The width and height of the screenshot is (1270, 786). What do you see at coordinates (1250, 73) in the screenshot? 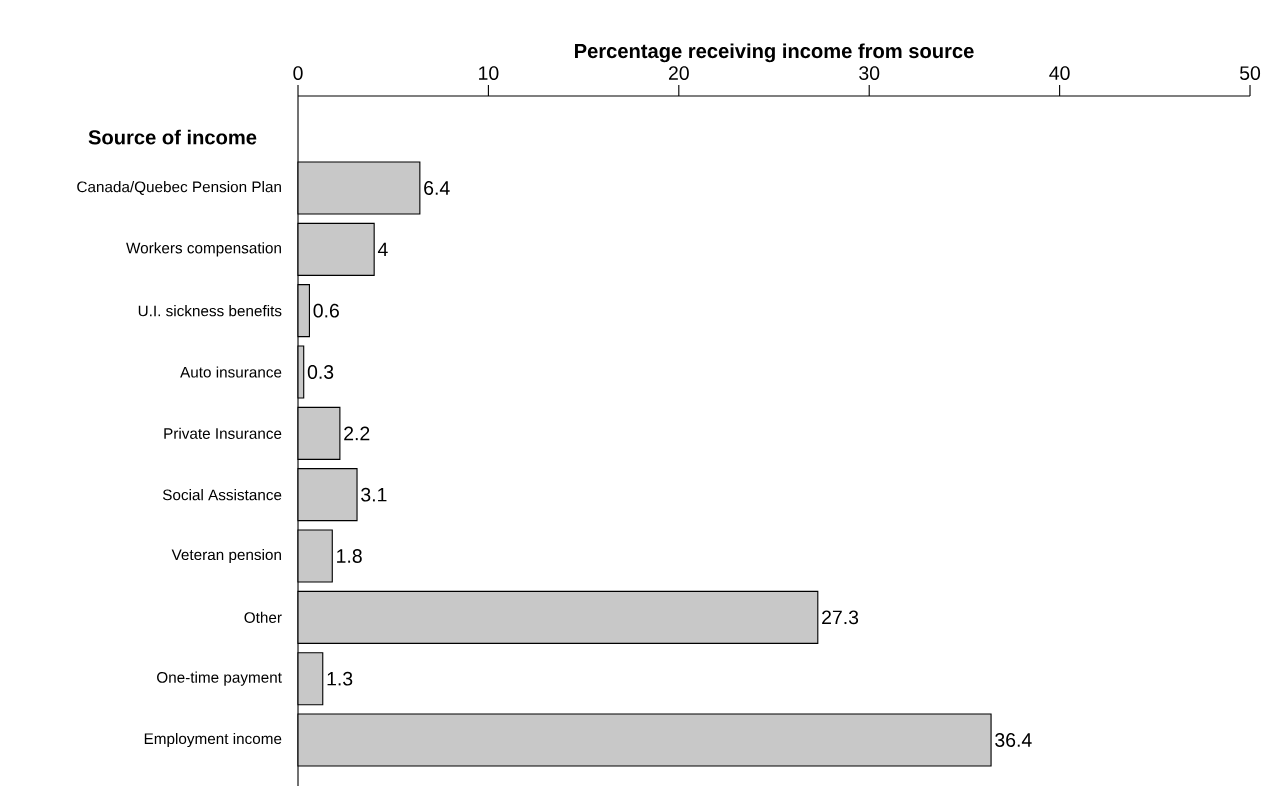
I see `x-tick-label: 50` at bounding box center [1250, 73].